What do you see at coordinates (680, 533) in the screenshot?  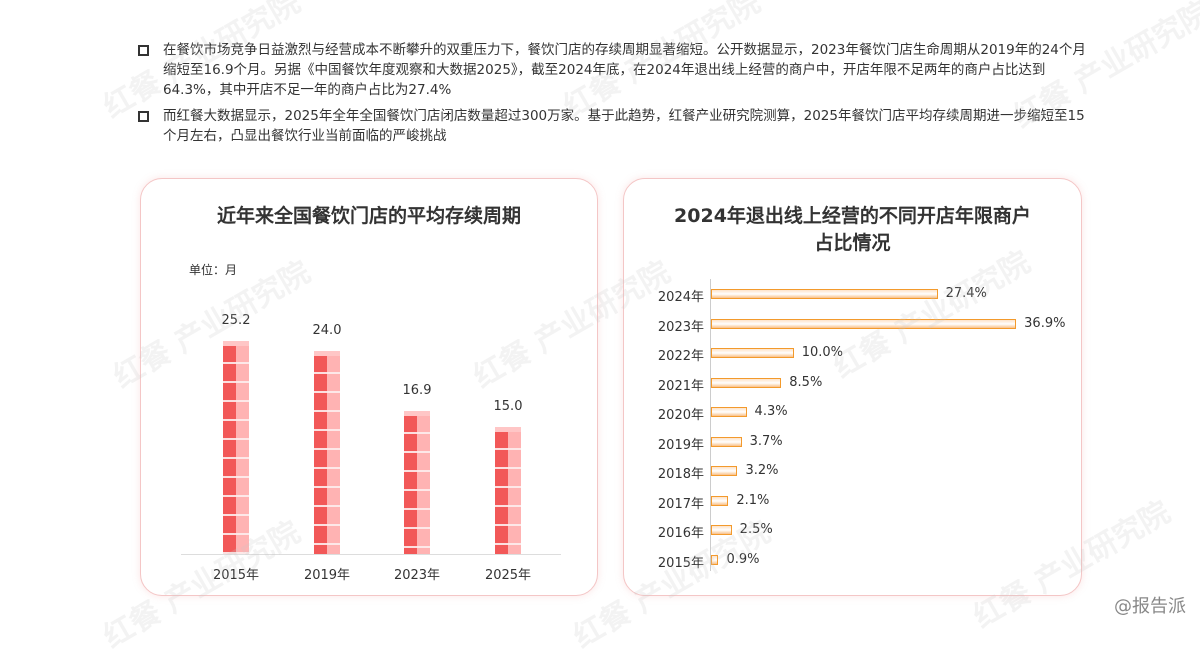 I see `y-tick-label: 2016年` at bounding box center [680, 533].